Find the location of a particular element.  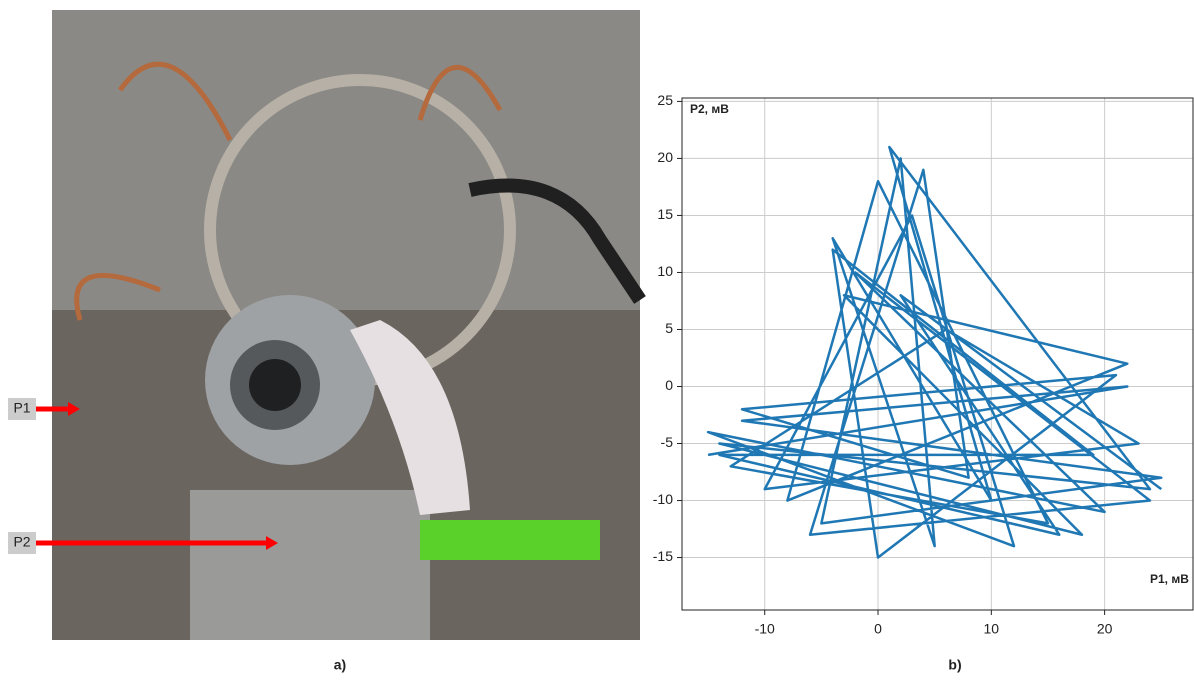

y-tick-label: 15 is located at coordinates (665, 214).